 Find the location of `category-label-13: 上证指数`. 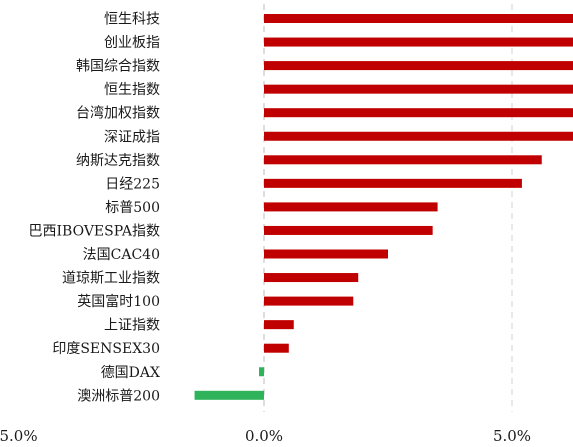

category-label-13: 上证指数 is located at coordinates (132, 326).